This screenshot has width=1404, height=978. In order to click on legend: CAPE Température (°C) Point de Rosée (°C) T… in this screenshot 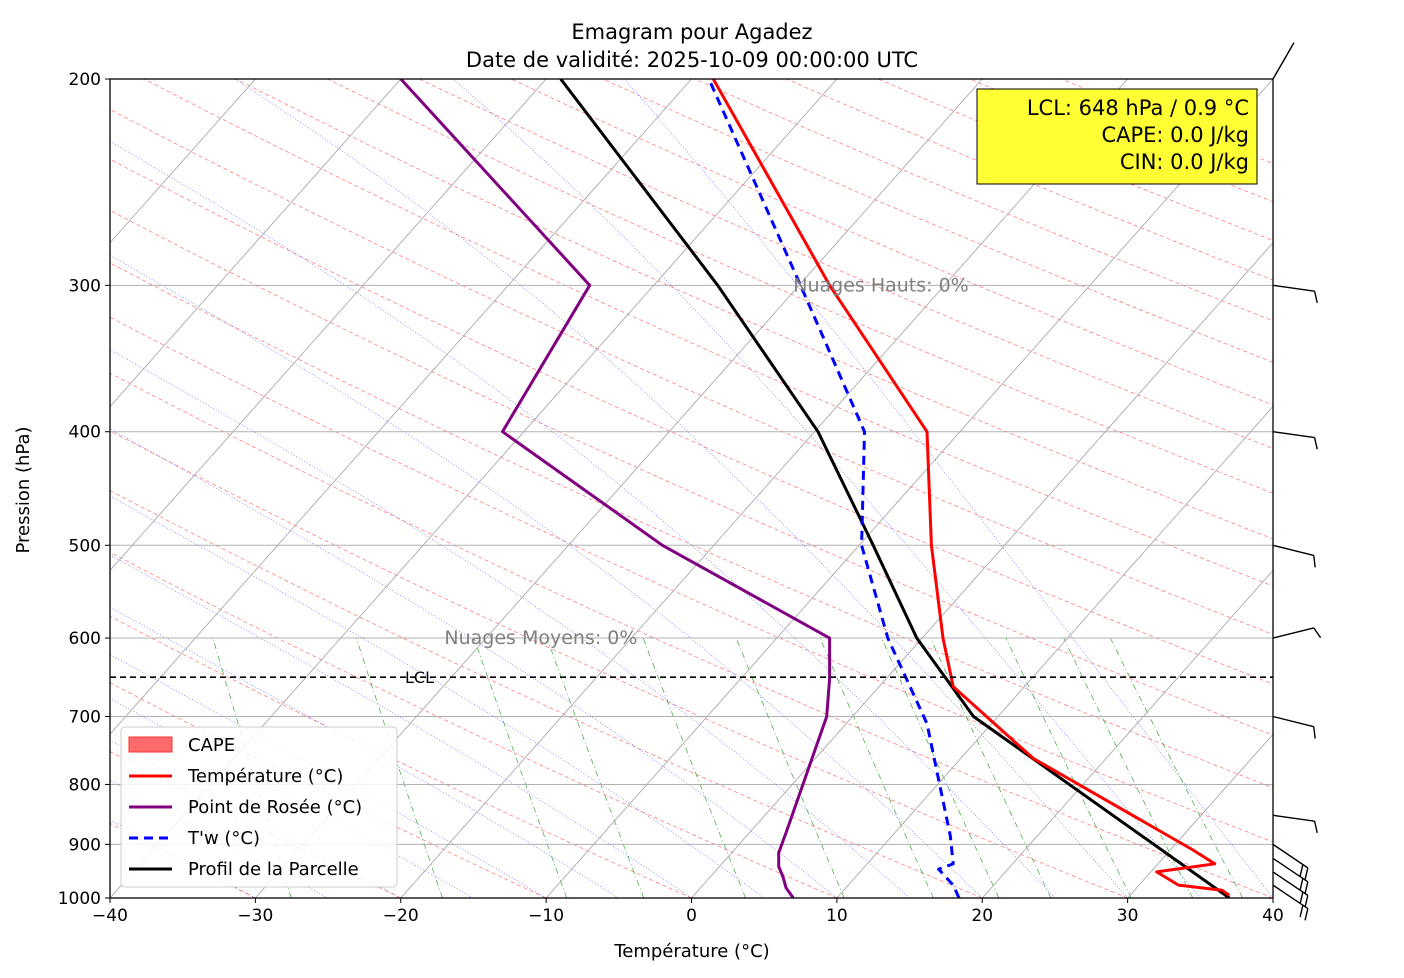, I will do `click(259, 807)`.